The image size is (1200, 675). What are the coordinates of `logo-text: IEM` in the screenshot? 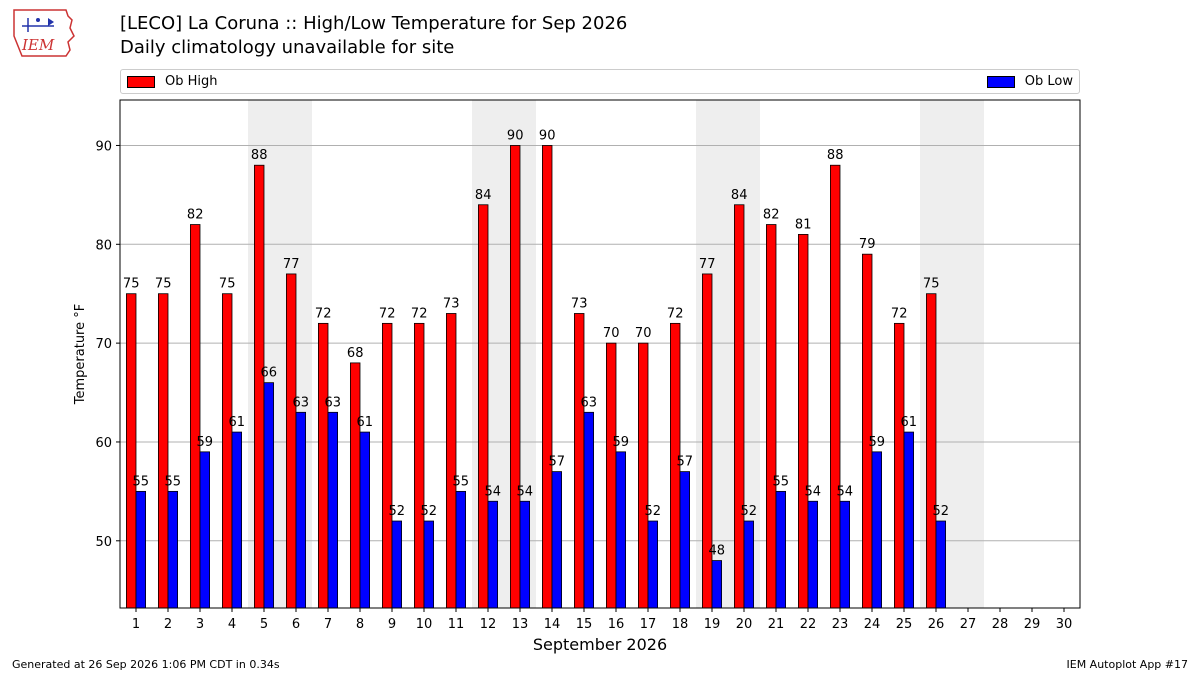 It's located at (38, 45).